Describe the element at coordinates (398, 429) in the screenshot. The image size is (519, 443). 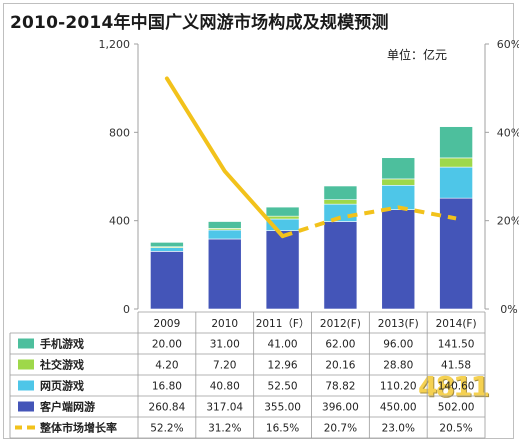
I see `table-value-cell: 23.0%` at that location.